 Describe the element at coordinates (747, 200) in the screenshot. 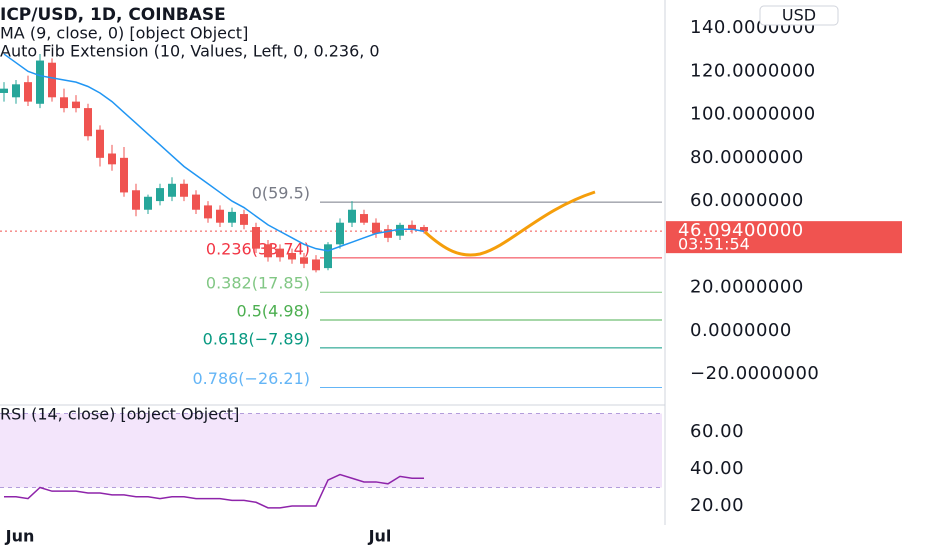

I see `y-tick-label: 60.0000000` at that location.